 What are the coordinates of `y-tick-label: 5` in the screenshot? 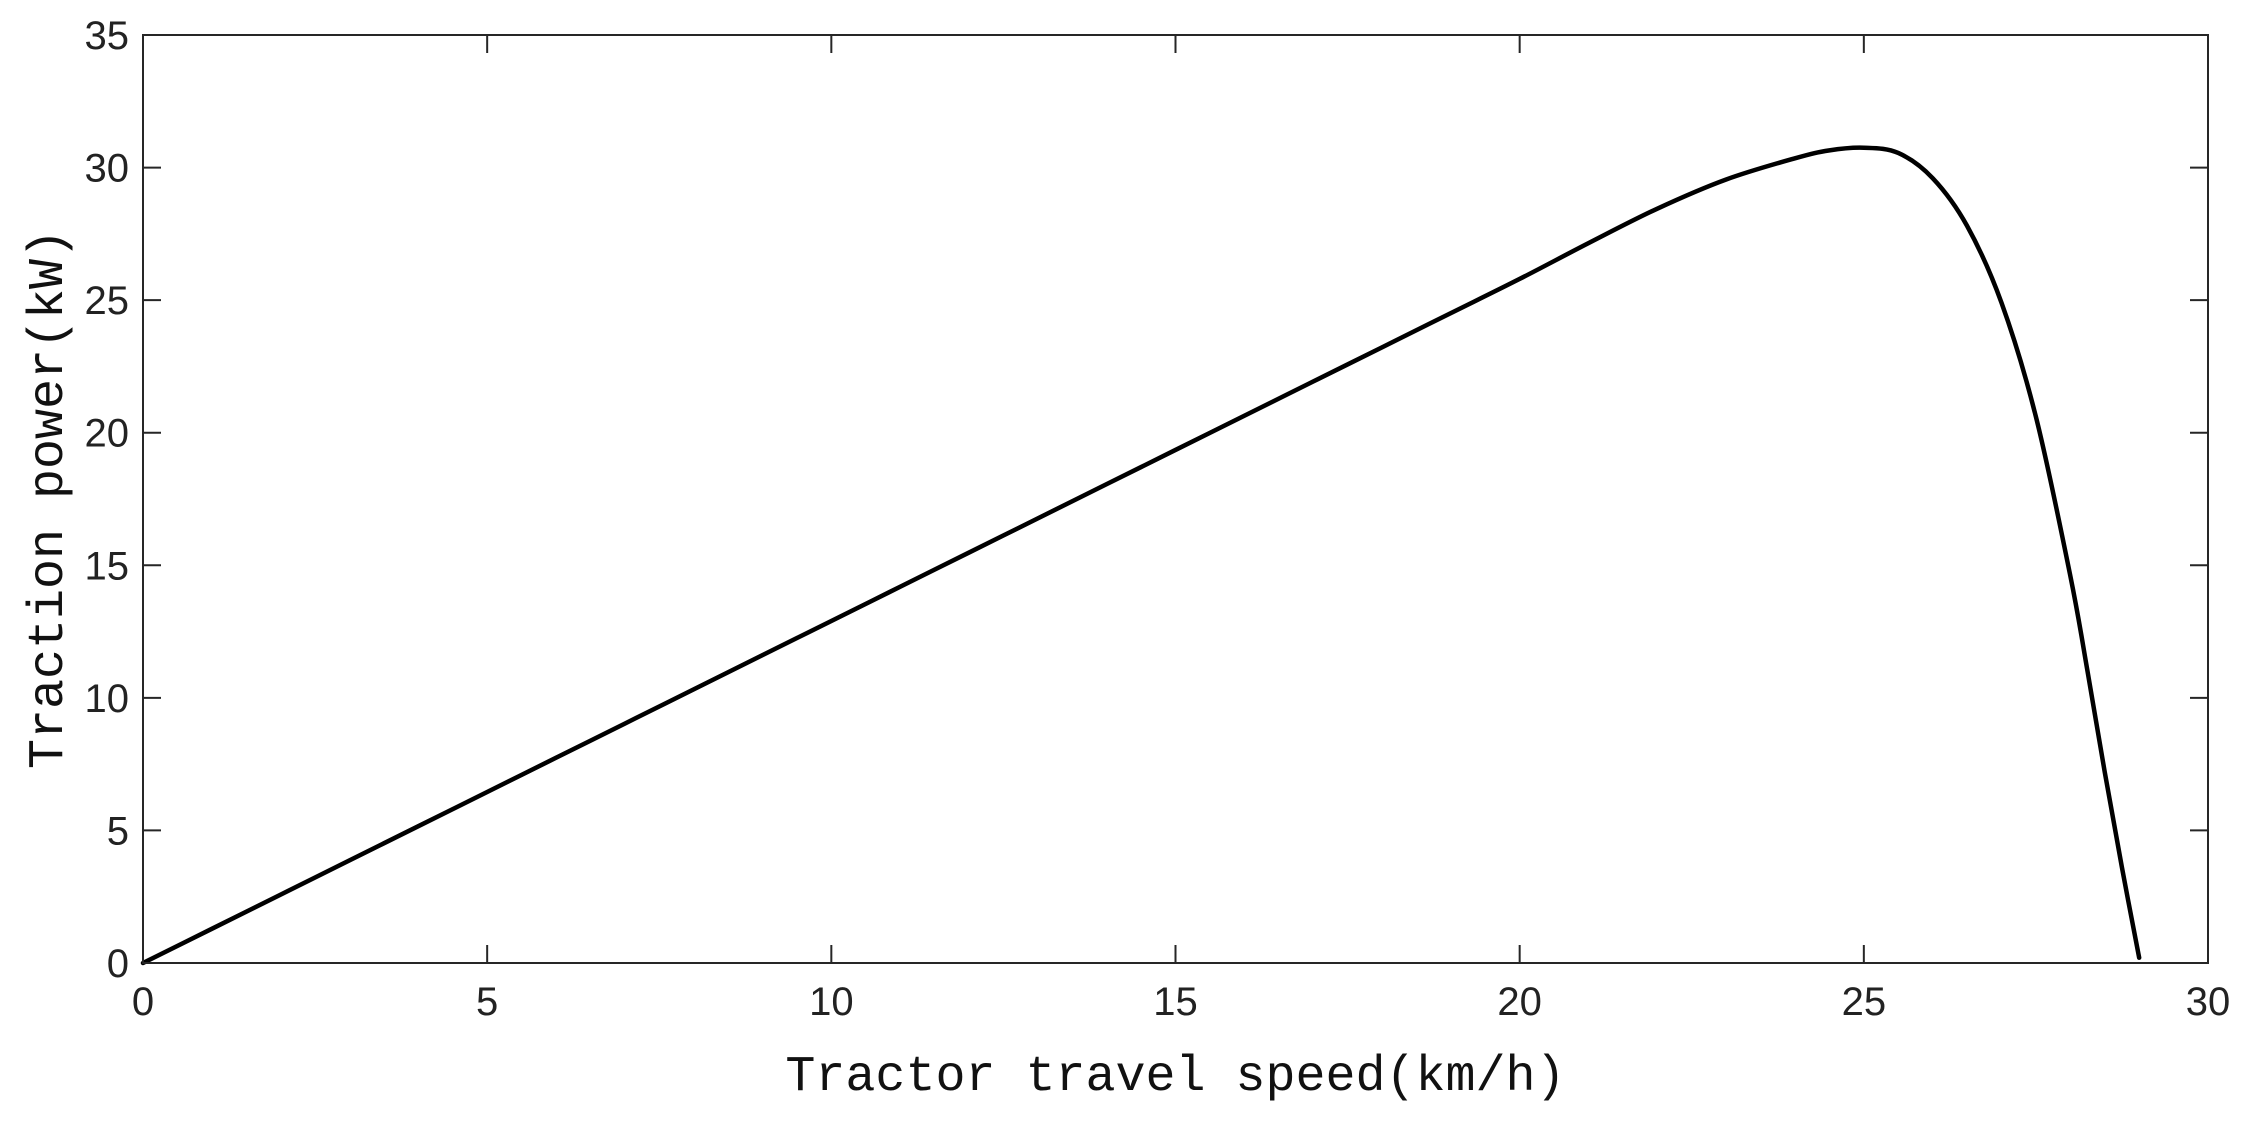 It's located at (118, 831).